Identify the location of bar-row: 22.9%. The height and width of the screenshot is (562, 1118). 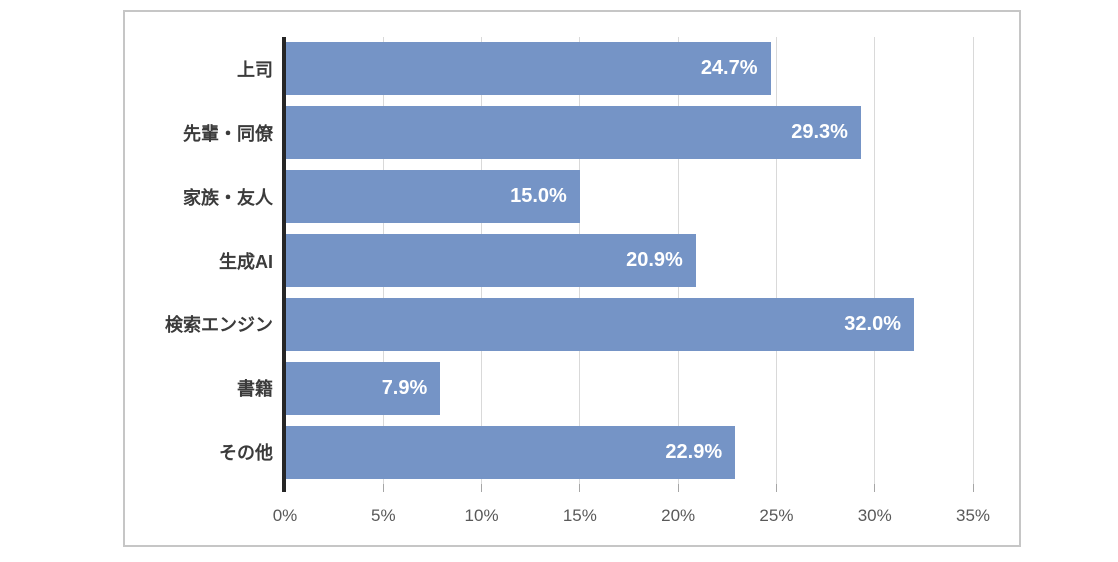
(629, 452).